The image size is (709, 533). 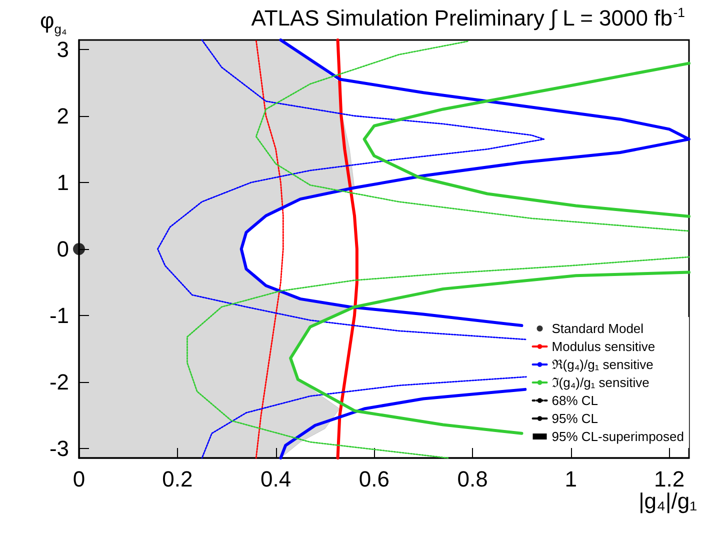 What do you see at coordinates (59, 449) in the screenshot?
I see `y-tick-label: -3` at bounding box center [59, 449].